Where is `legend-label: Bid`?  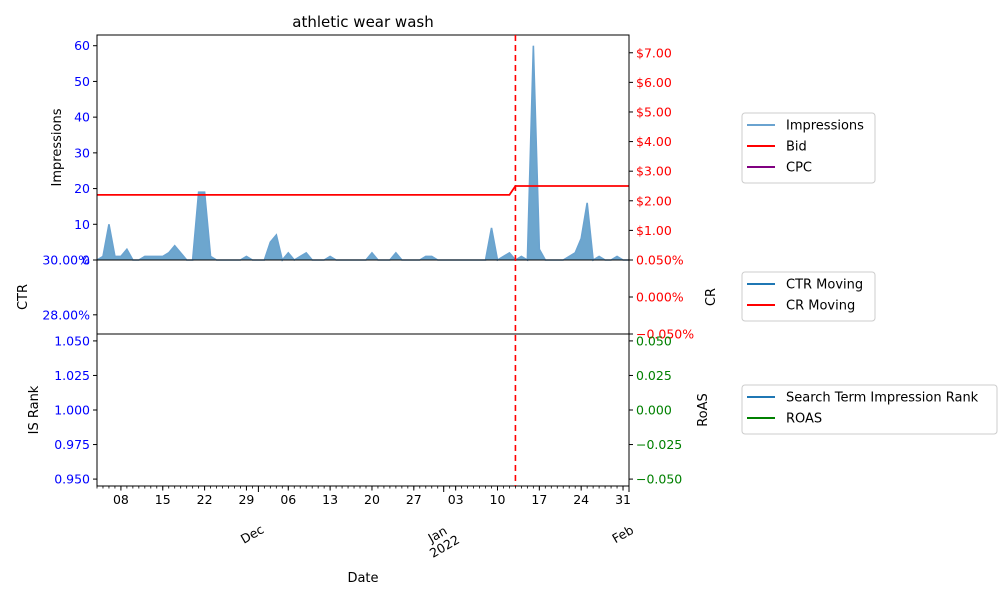
legend-label: Bid is located at coordinates (796, 147).